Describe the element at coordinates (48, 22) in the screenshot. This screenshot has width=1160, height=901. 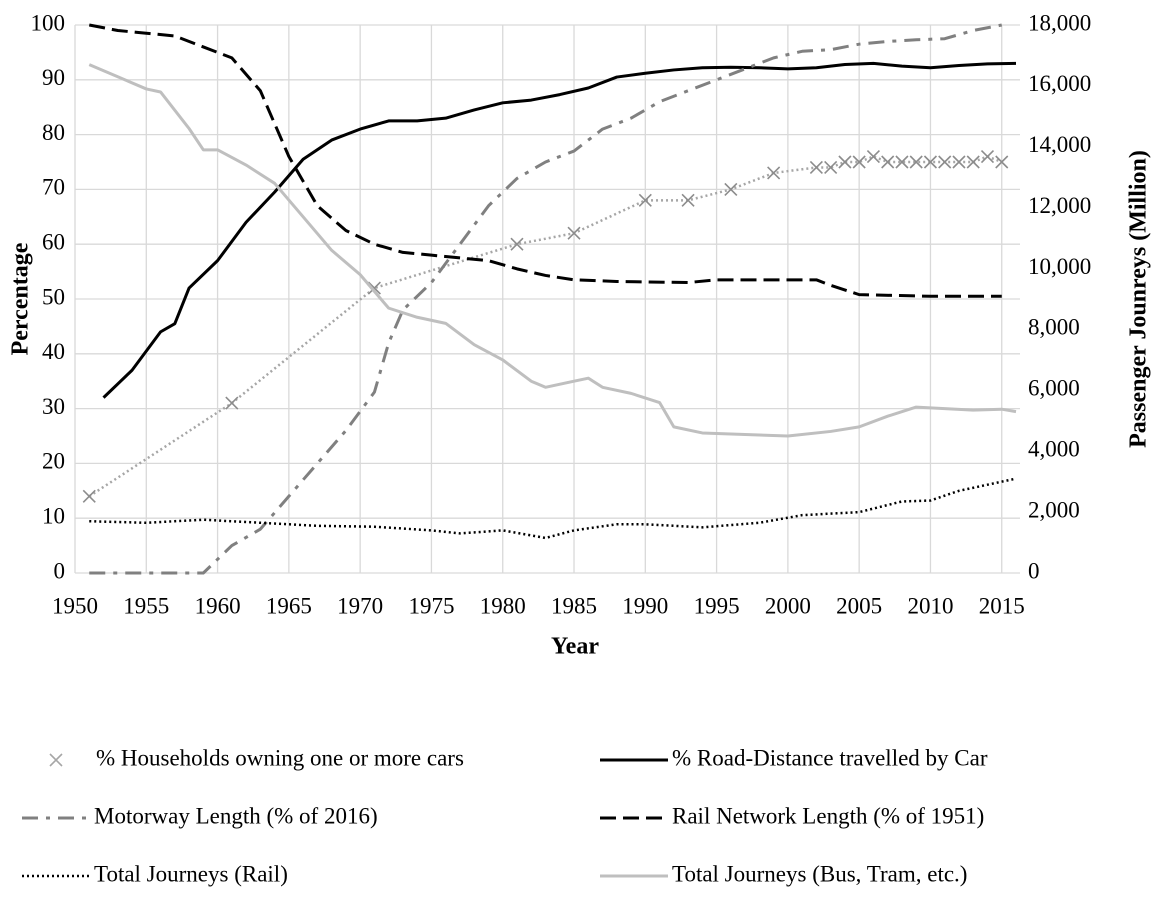
I see `y-tick-label: 100` at that location.